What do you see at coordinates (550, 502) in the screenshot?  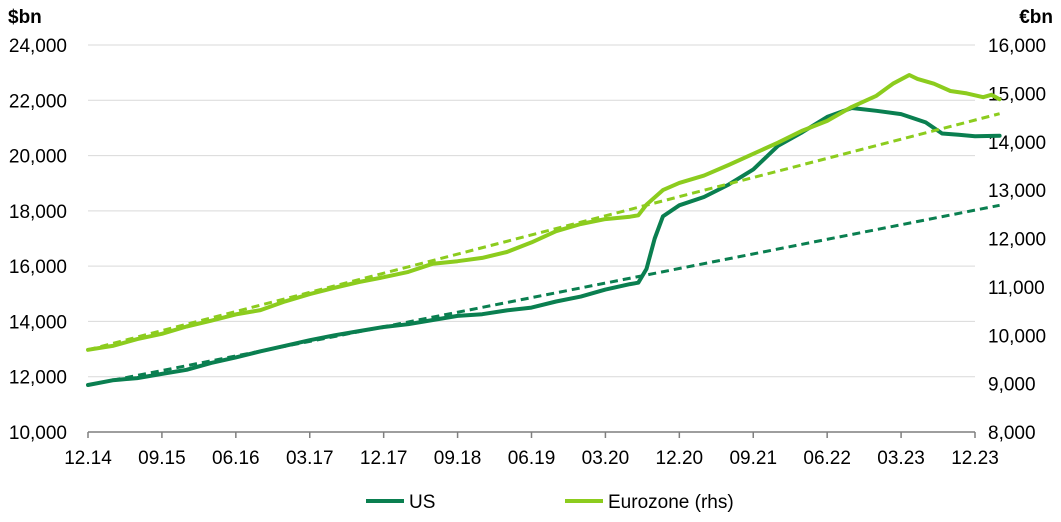 I see `legend: US Eurozone (rhs)` at bounding box center [550, 502].